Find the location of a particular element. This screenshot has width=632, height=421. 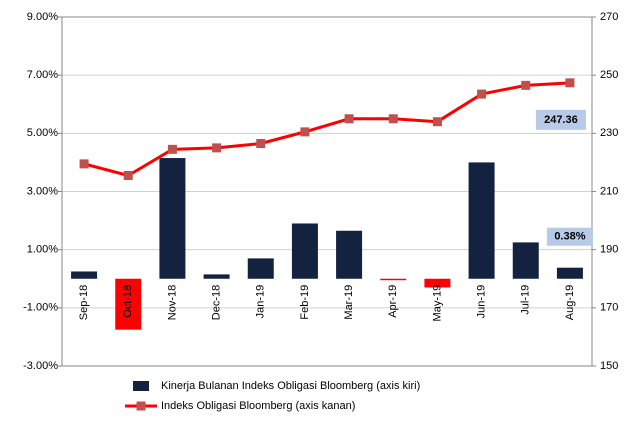

legend-label: Indeks Obligasi Bloomberg (axis kanan) is located at coordinates (258, 406).